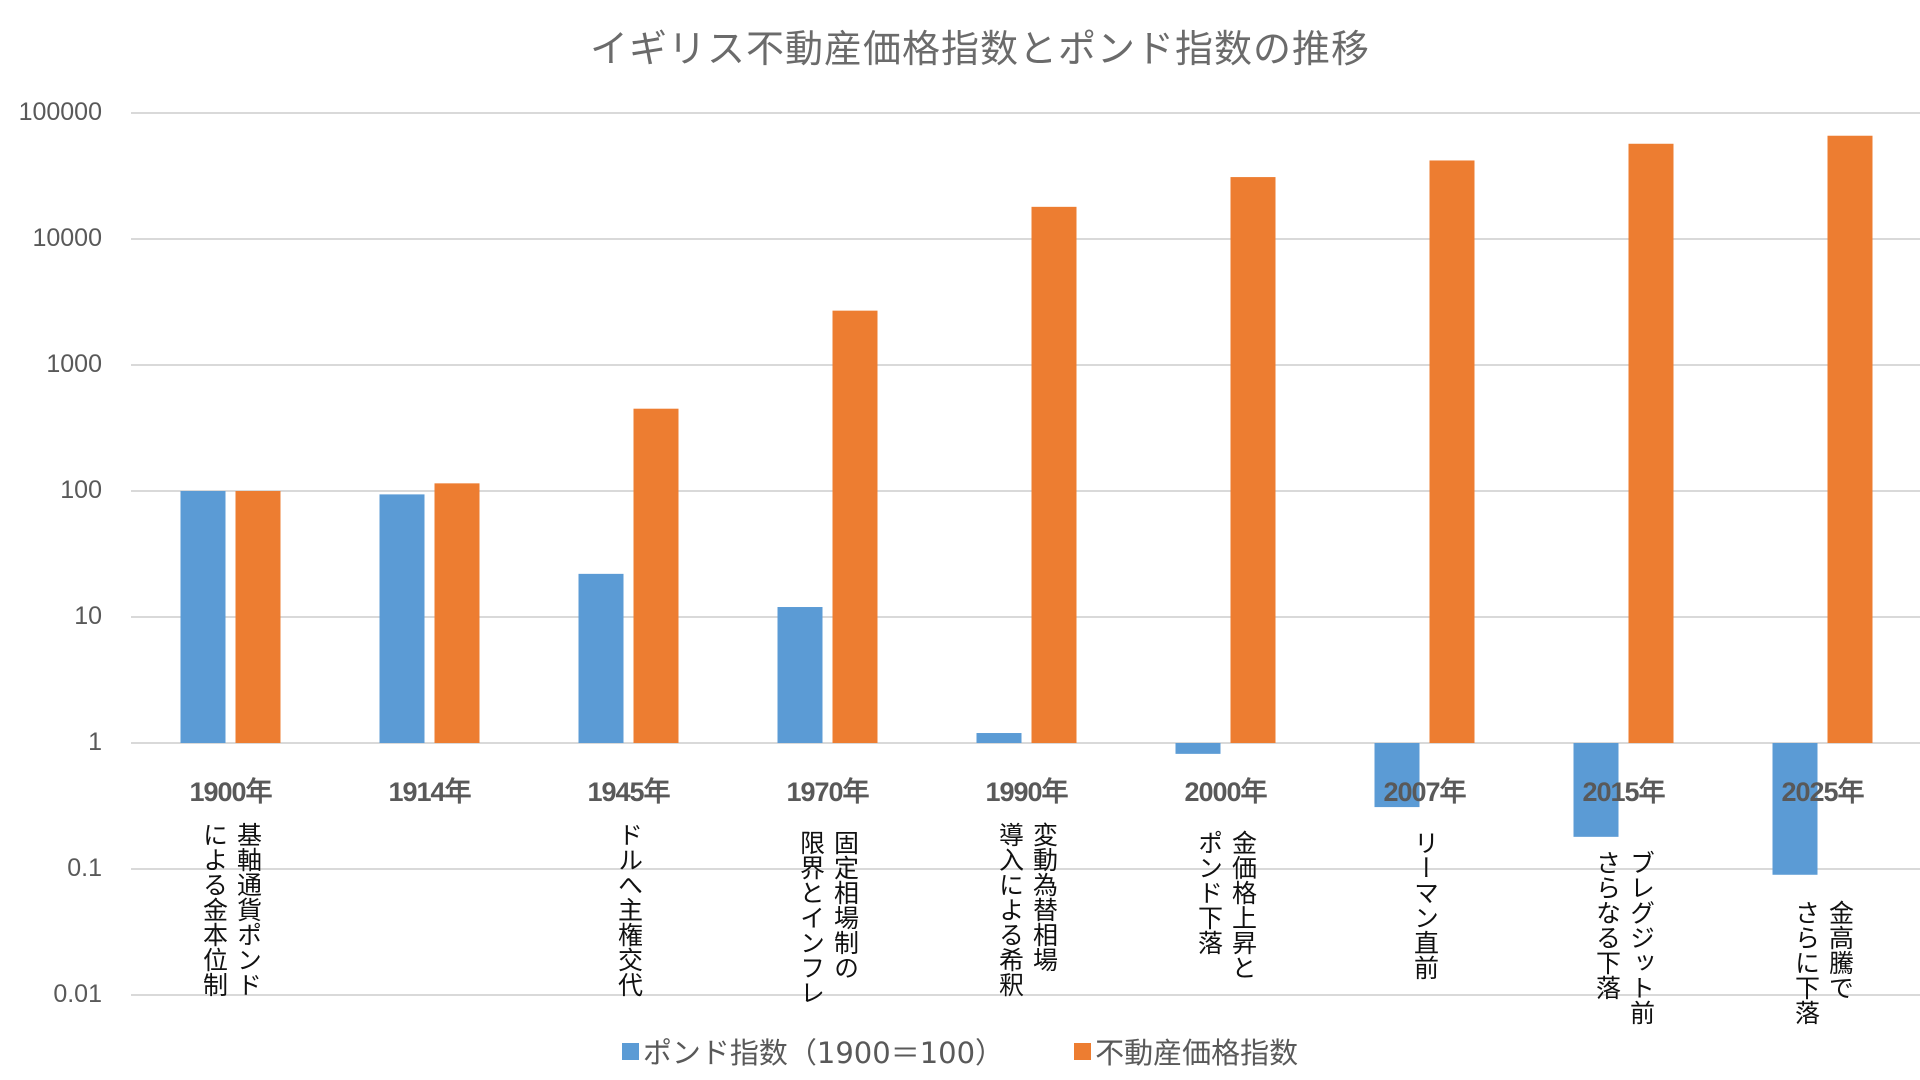 The image size is (1920, 1080). I want to click on bar-pound-2015年, so click(1596, 790).